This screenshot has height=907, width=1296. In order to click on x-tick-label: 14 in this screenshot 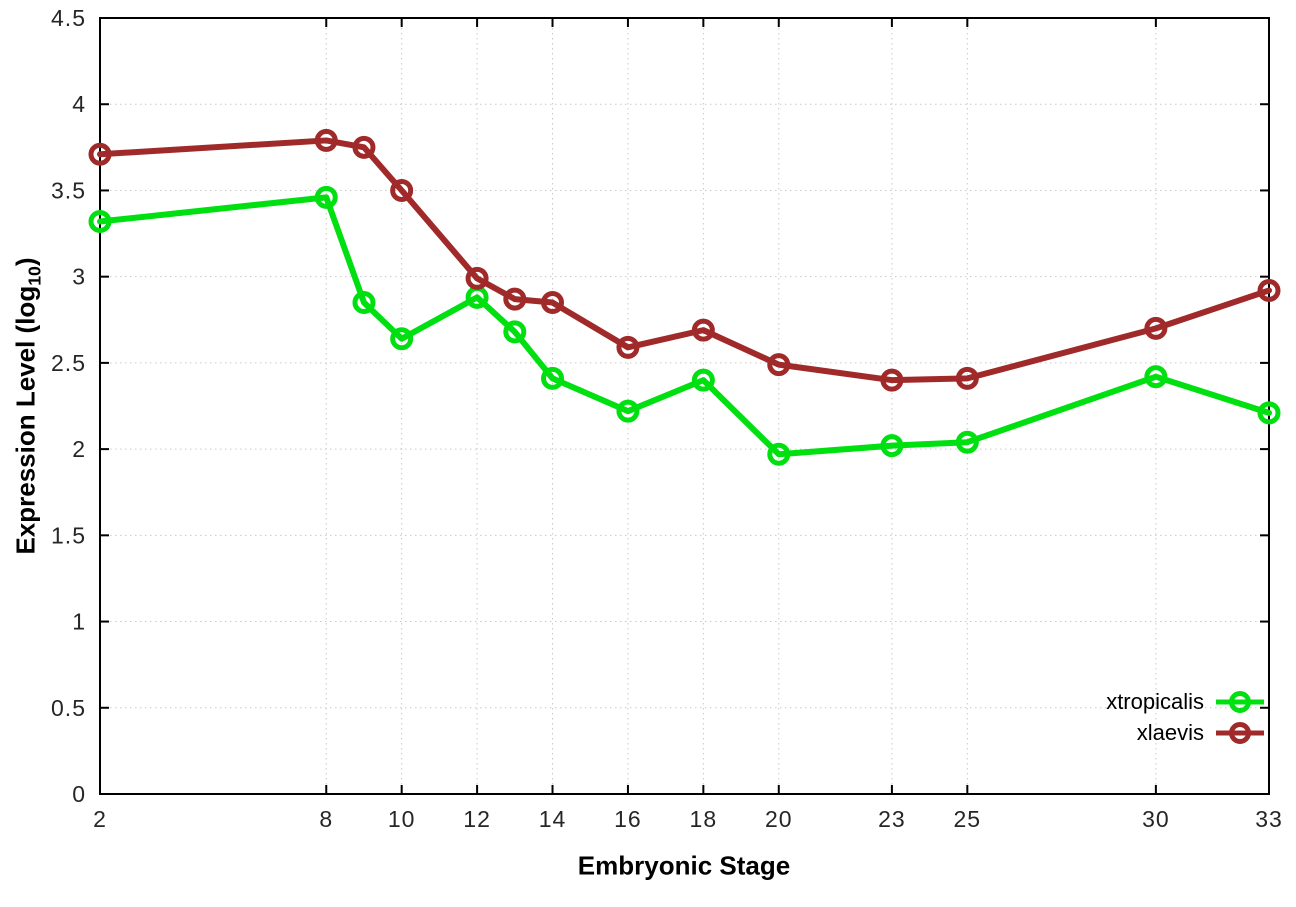, I will do `click(553, 819)`.